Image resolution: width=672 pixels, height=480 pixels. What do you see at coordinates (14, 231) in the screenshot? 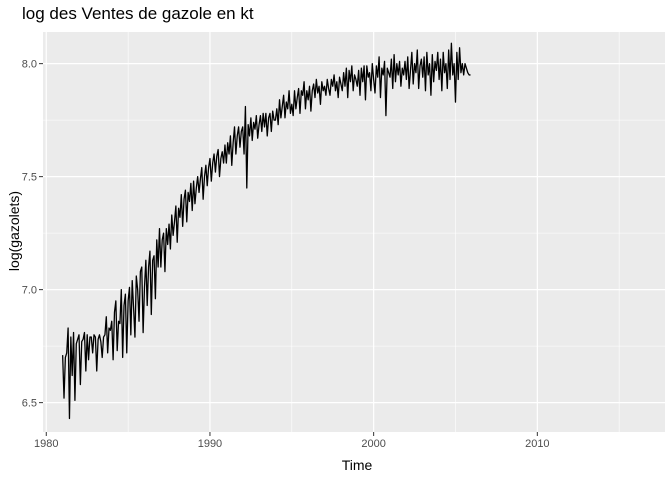
I see `y-axis-title: log(gazolets)` at bounding box center [14, 231].